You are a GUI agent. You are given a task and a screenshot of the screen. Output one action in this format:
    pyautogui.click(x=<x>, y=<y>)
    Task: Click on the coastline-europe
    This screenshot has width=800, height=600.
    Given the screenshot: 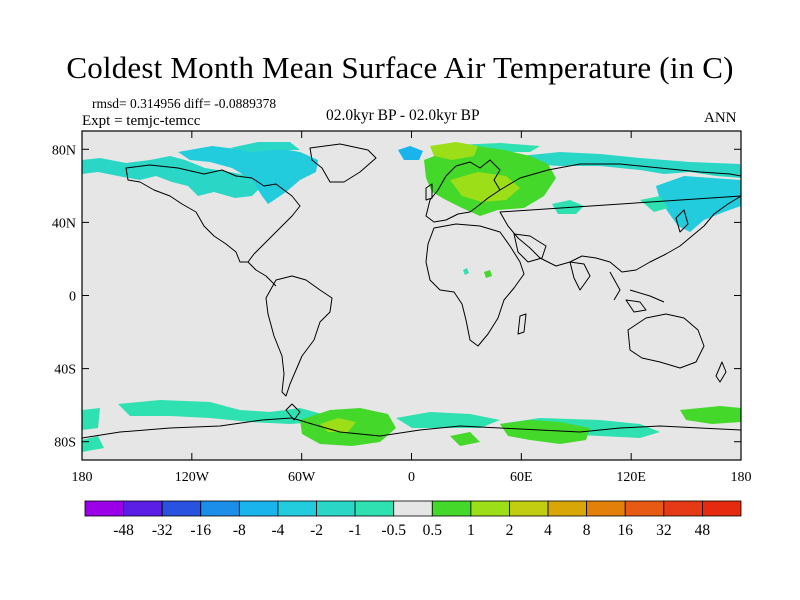 What is the action you would take?
    pyautogui.click(x=463, y=191)
    